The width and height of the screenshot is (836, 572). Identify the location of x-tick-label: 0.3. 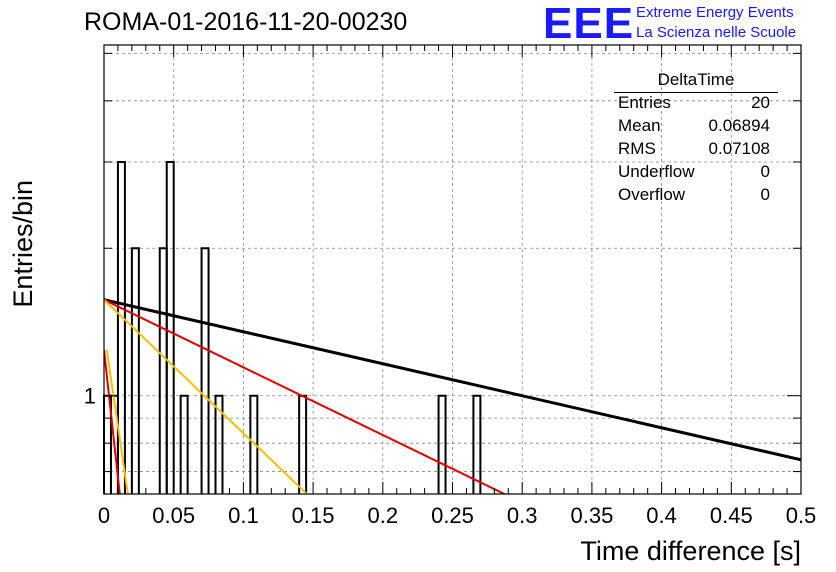
(522, 515).